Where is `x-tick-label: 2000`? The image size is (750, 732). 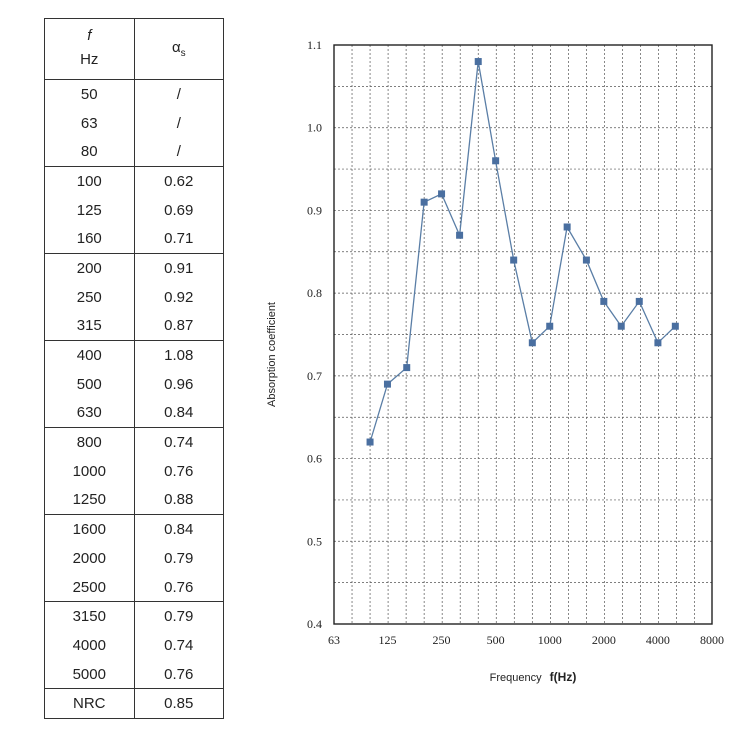
x-tick-label: 2000 is located at coordinates (604, 640).